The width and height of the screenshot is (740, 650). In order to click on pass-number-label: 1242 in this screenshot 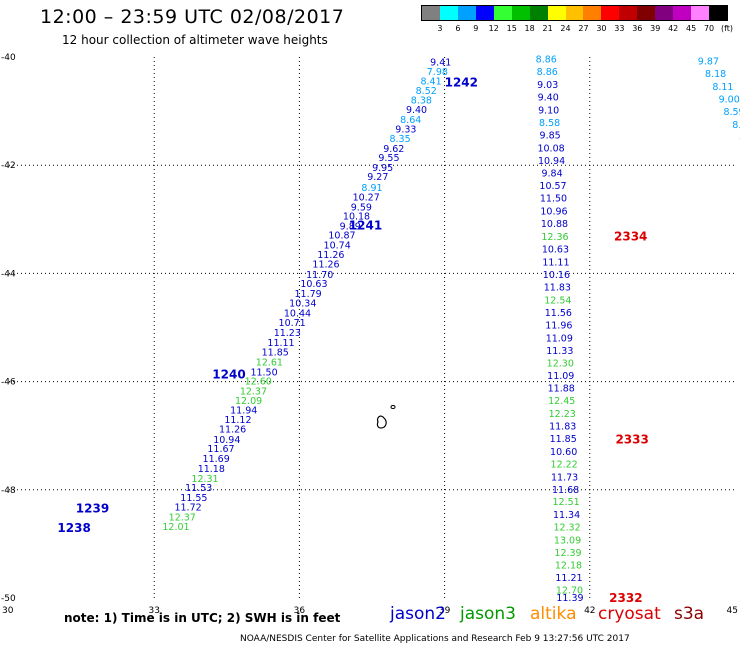, I will do `click(461, 82)`.